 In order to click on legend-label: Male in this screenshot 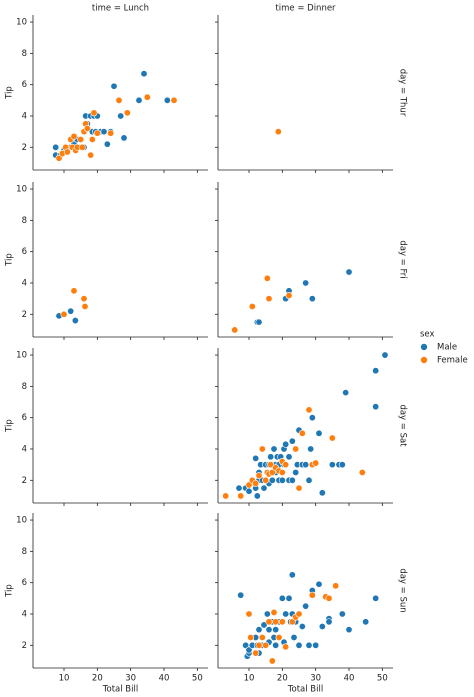, I will do `click(447, 348)`.